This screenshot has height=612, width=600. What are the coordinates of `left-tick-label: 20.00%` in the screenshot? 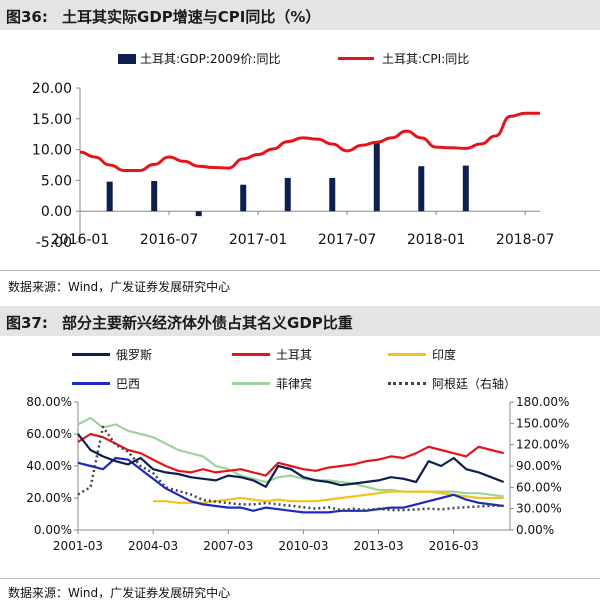 It's located at (49, 498).